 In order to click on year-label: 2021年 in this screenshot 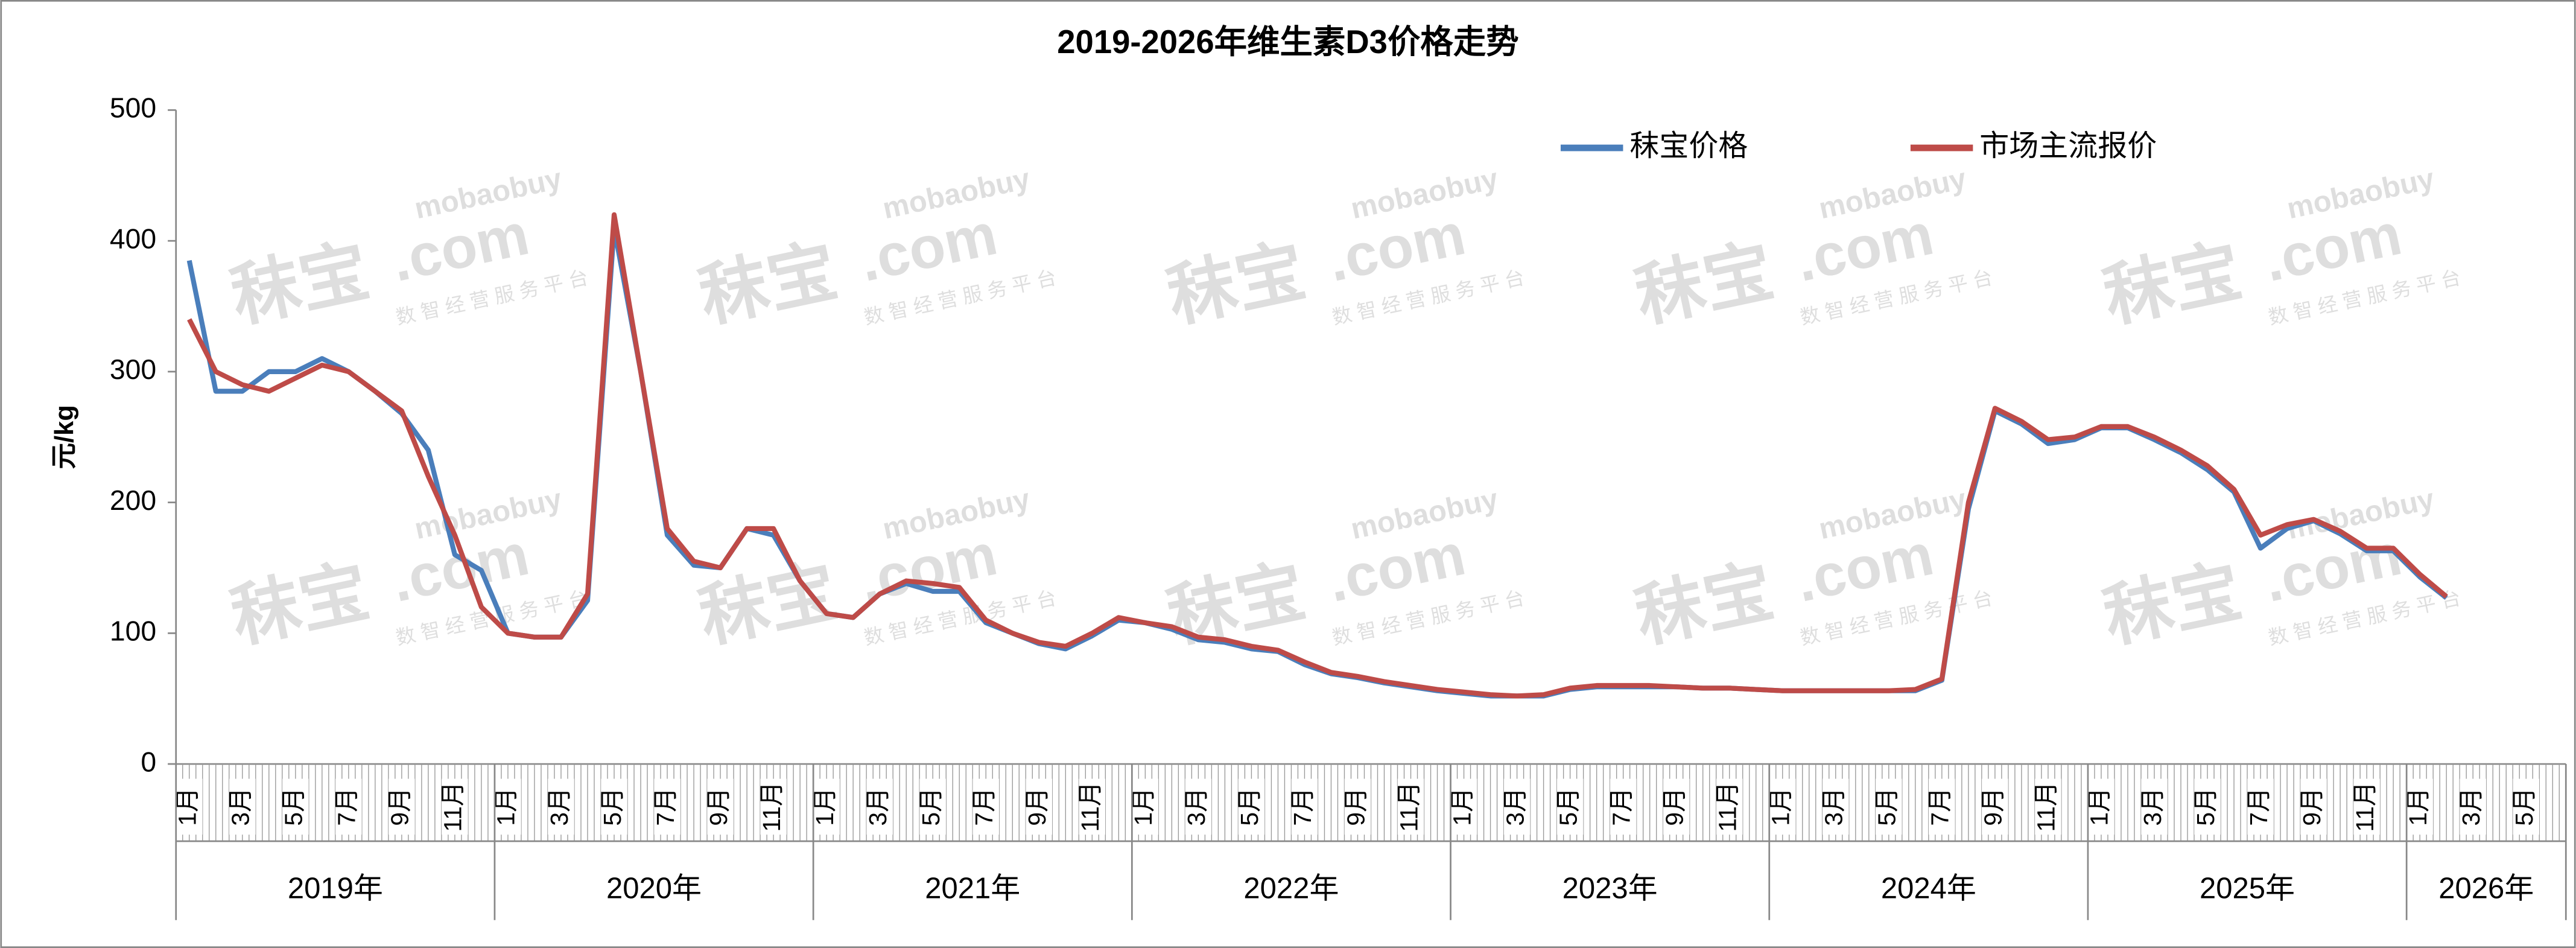, I will do `click(972, 889)`.